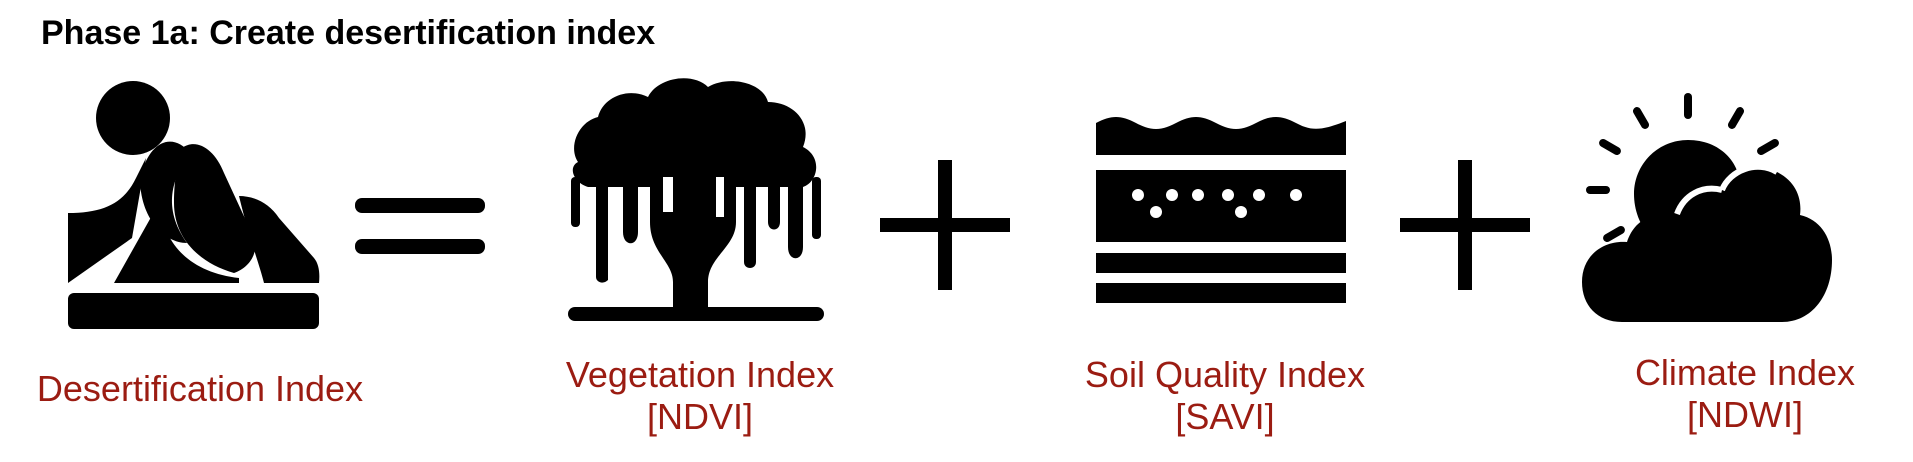 The height and width of the screenshot is (462, 1913). I want to click on sun-cloud-icon, so click(1707, 207).